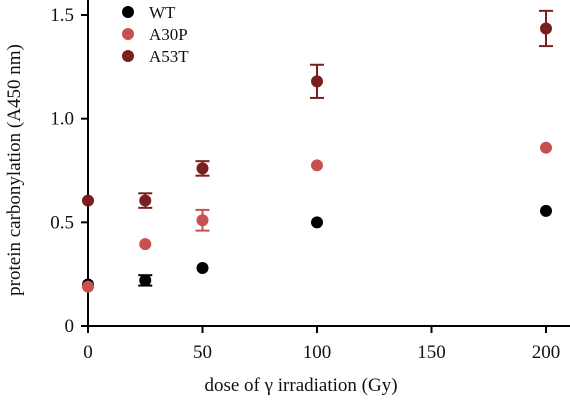 The width and height of the screenshot is (570, 403). I want to click on y-tick-label: 1.0, so click(62, 119).